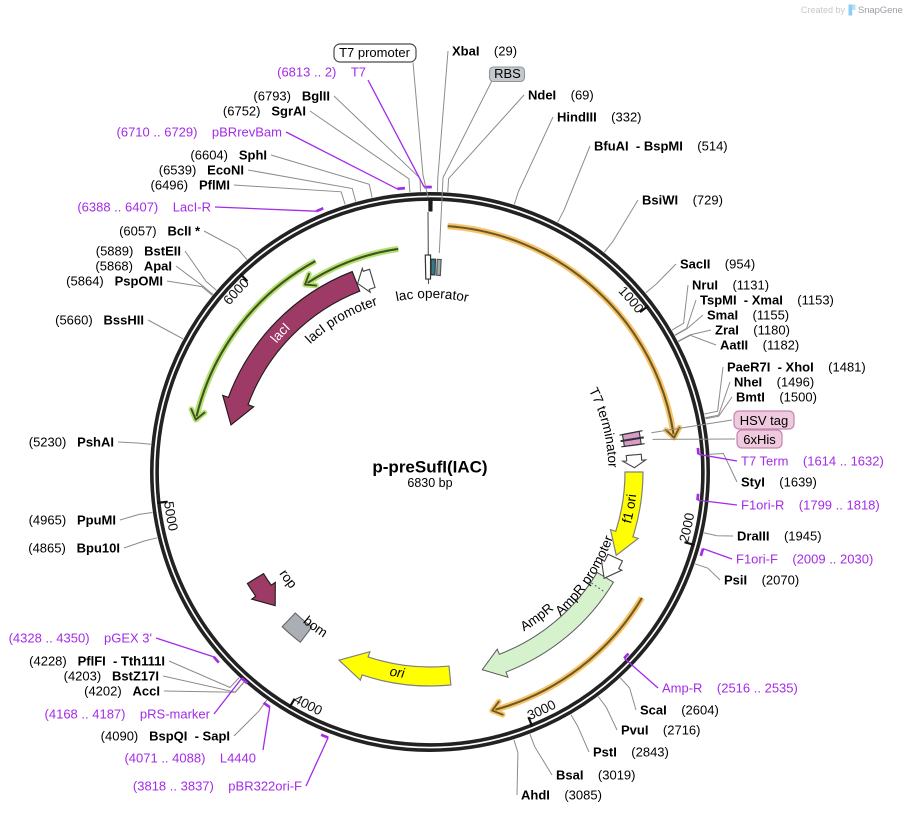 The width and height of the screenshot is (906, 814). I want to click on svg-text: 6xHis, so click(759, 439).